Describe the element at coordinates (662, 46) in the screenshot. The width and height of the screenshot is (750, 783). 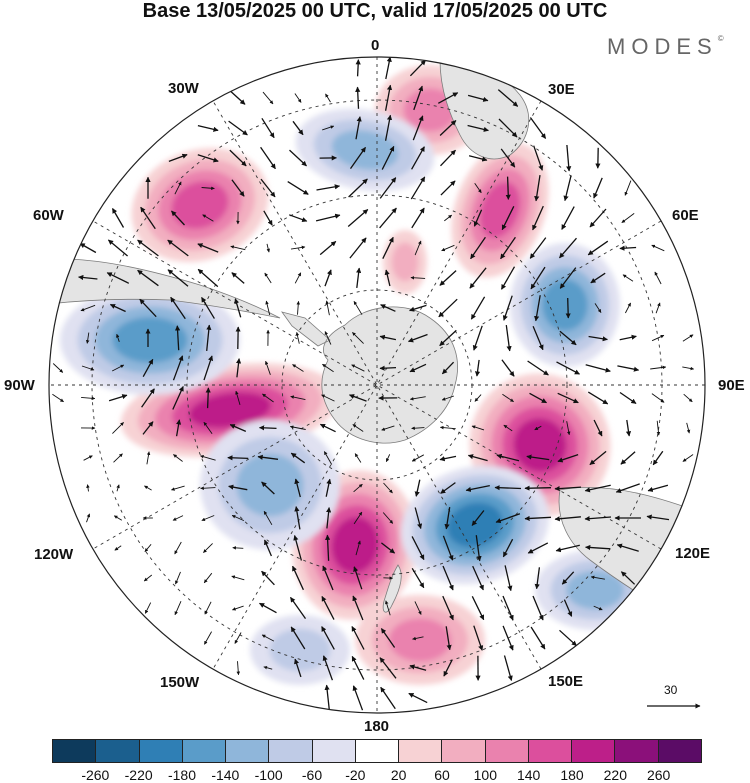
I see `brand-name: MODES` at that location.